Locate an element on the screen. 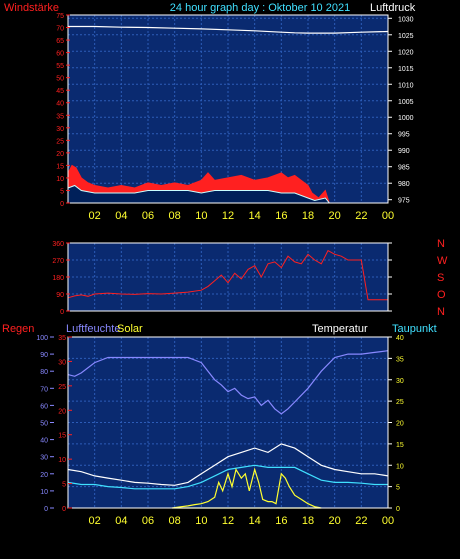 The height and width of the screenshot is (559, 460). wind-x-tick-label: 00 is located at coordinates (388, 216).